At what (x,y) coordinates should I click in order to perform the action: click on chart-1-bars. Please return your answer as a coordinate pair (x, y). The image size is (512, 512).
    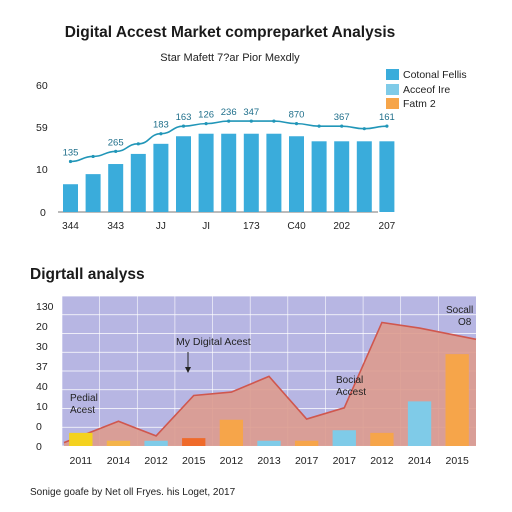
    Looking at the image, I should click on (229, 172).